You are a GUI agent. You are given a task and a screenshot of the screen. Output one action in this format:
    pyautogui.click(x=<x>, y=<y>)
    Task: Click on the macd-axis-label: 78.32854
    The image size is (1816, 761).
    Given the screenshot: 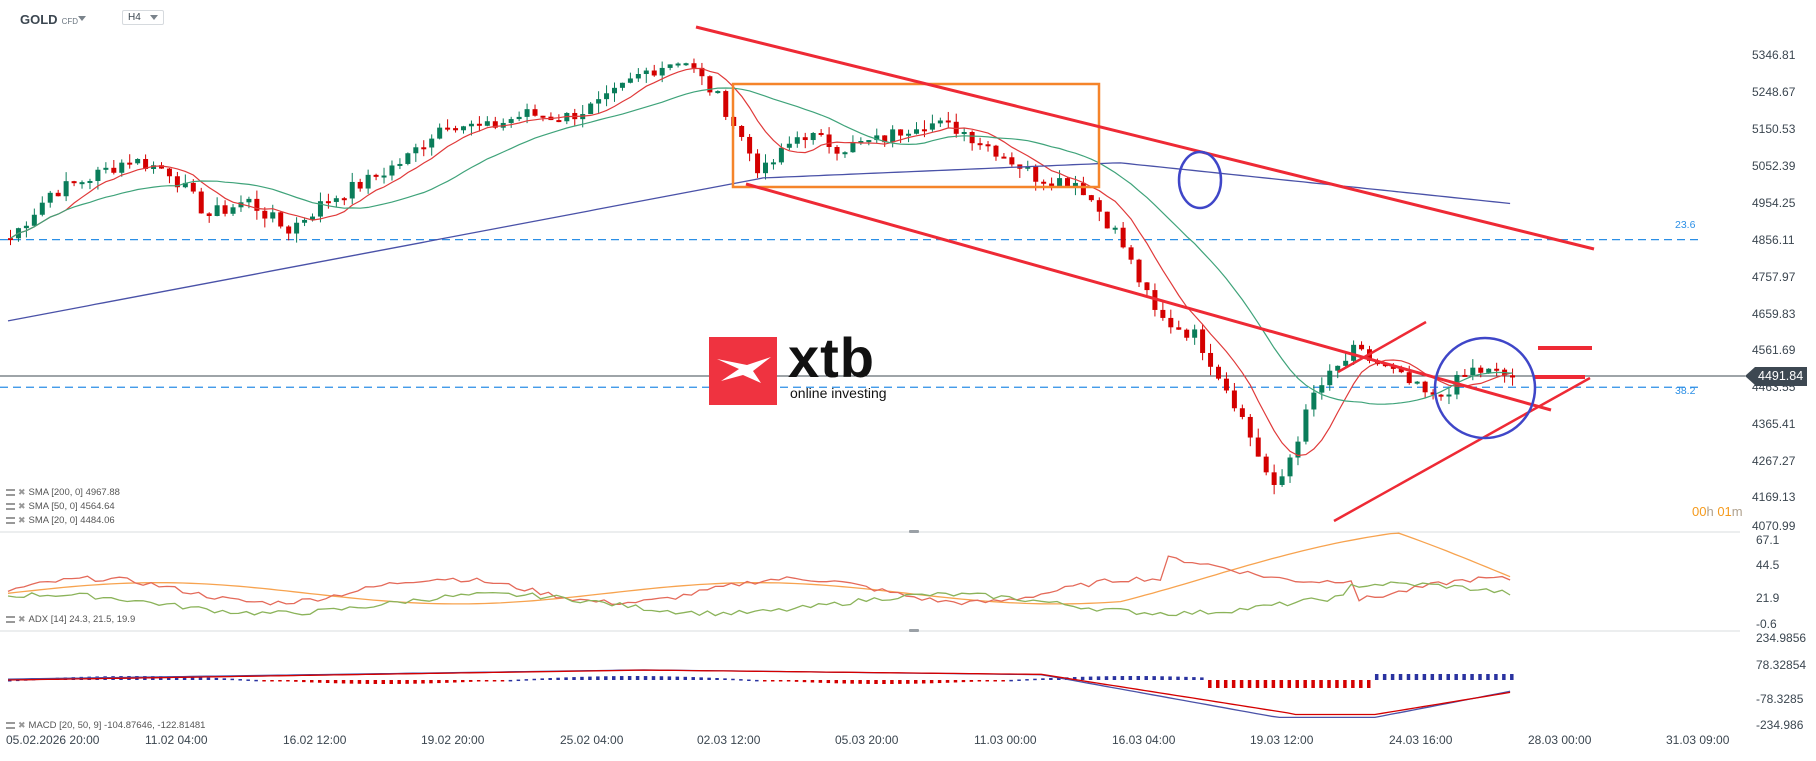 What is the action you would take?
    pyautogui.click(x=1781, y=665)
    